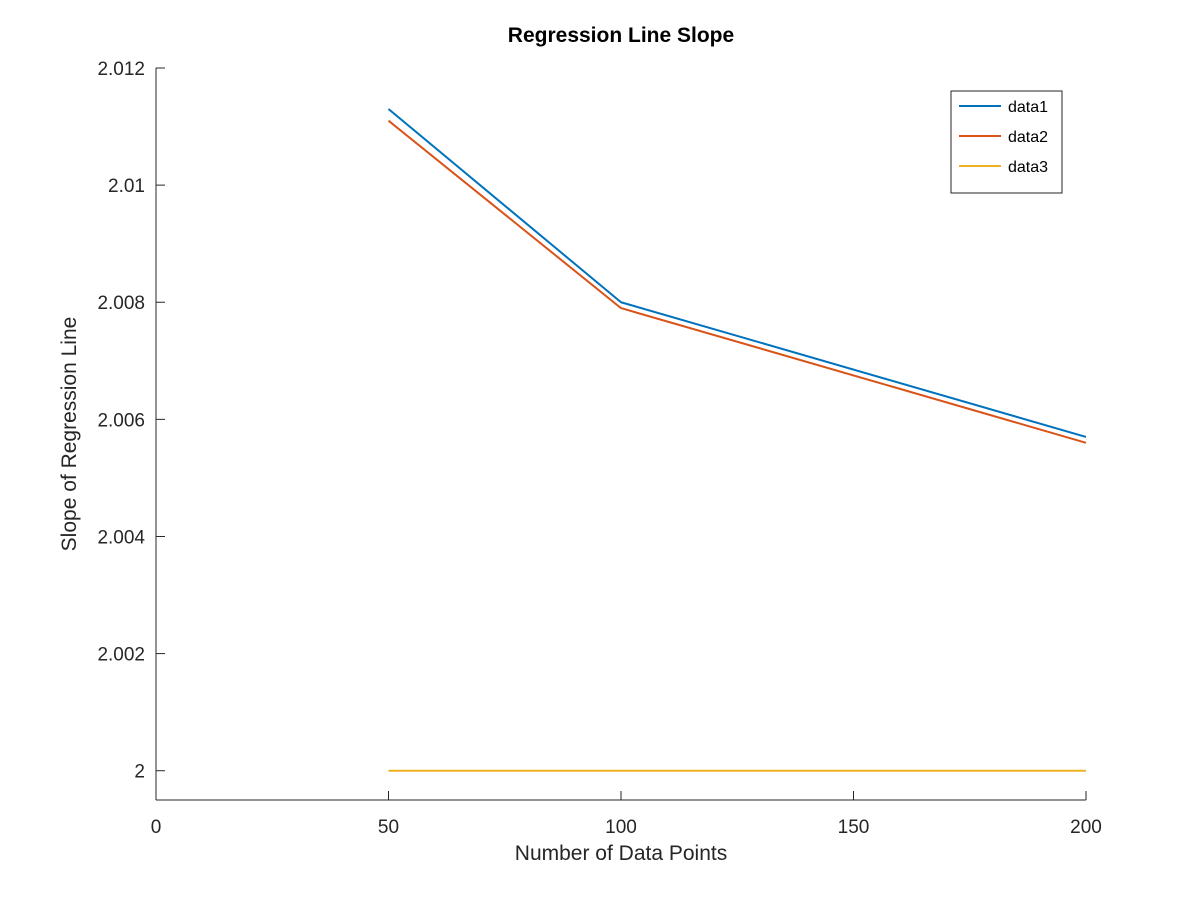 The height and width of the screenshot is (900, 1200). What do you see at coordinates (1028, 167) in the screenshot?
I see `legend-label-data3: data3` at bounding box center [1028, 167].